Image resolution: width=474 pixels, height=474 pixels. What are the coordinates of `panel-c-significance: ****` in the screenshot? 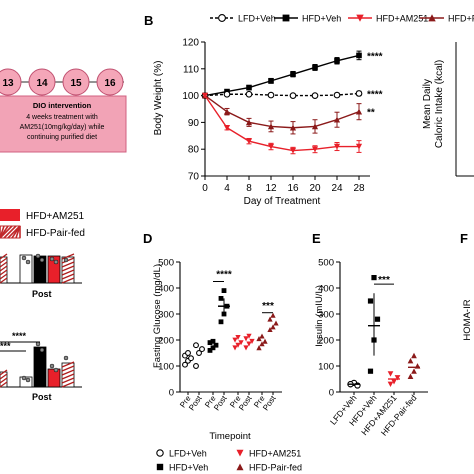 It's located at (19, 336).